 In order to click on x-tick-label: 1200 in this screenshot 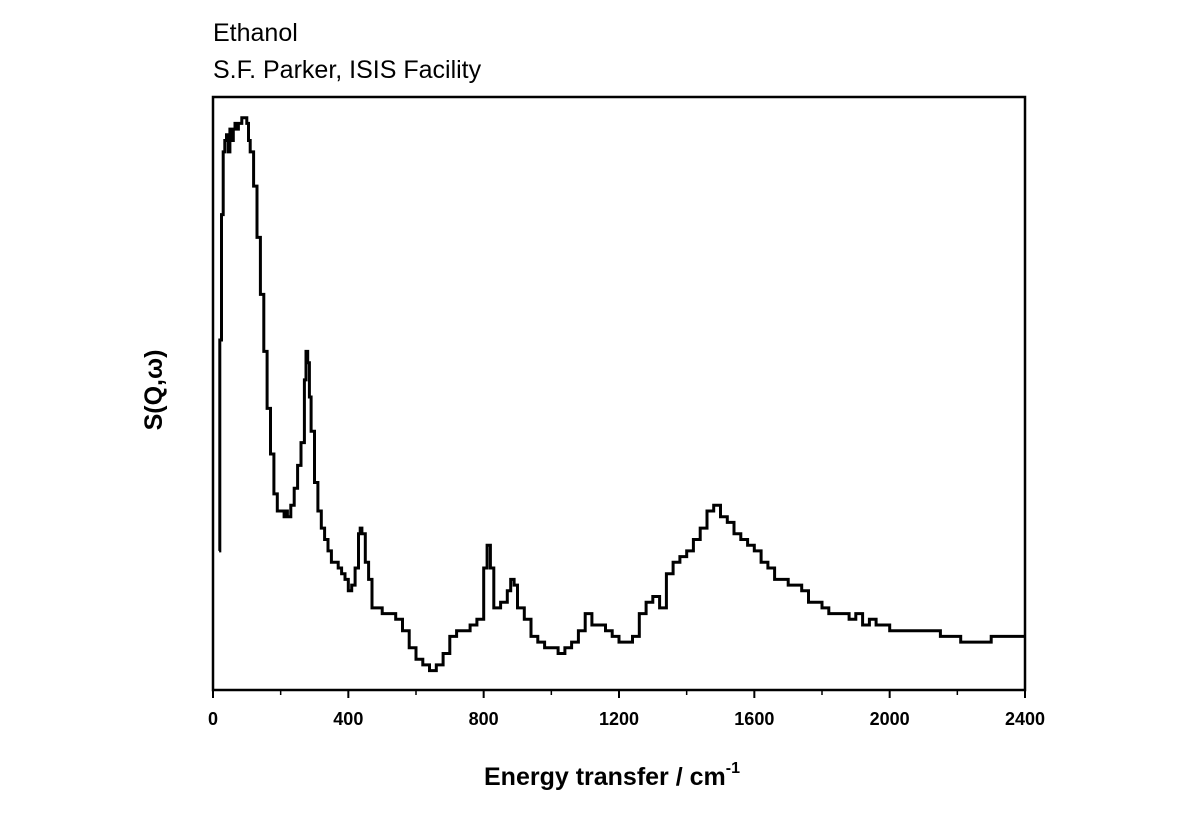, I will do `click(619, 719)`.